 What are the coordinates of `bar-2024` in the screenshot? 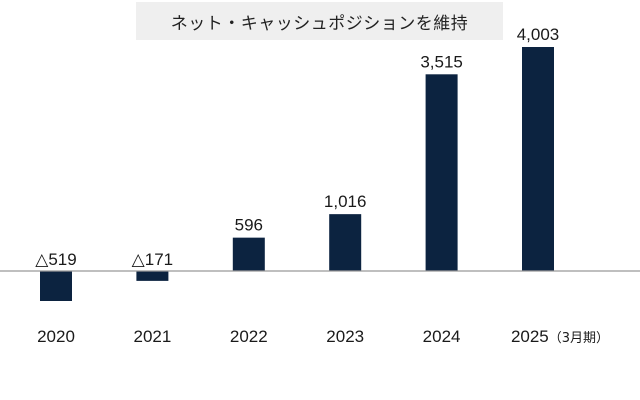 It's located at (441, 172).